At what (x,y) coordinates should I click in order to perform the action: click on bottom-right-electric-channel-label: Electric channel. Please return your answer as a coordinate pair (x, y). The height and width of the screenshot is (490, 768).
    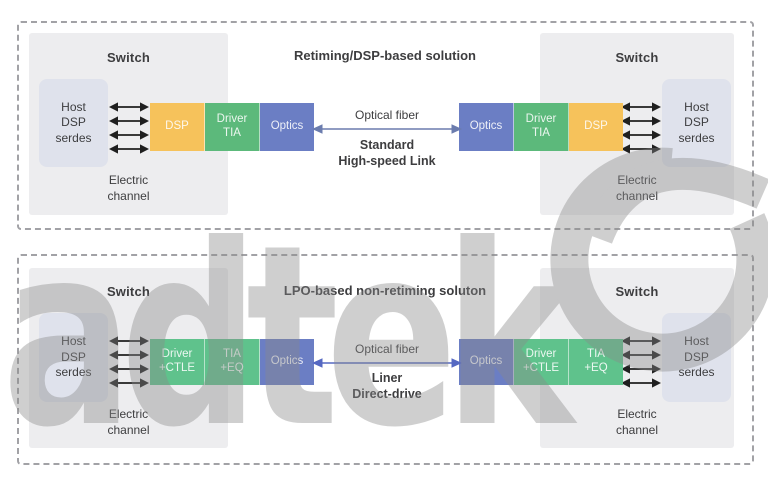
    Looking at the image, I should click on (637, 422).